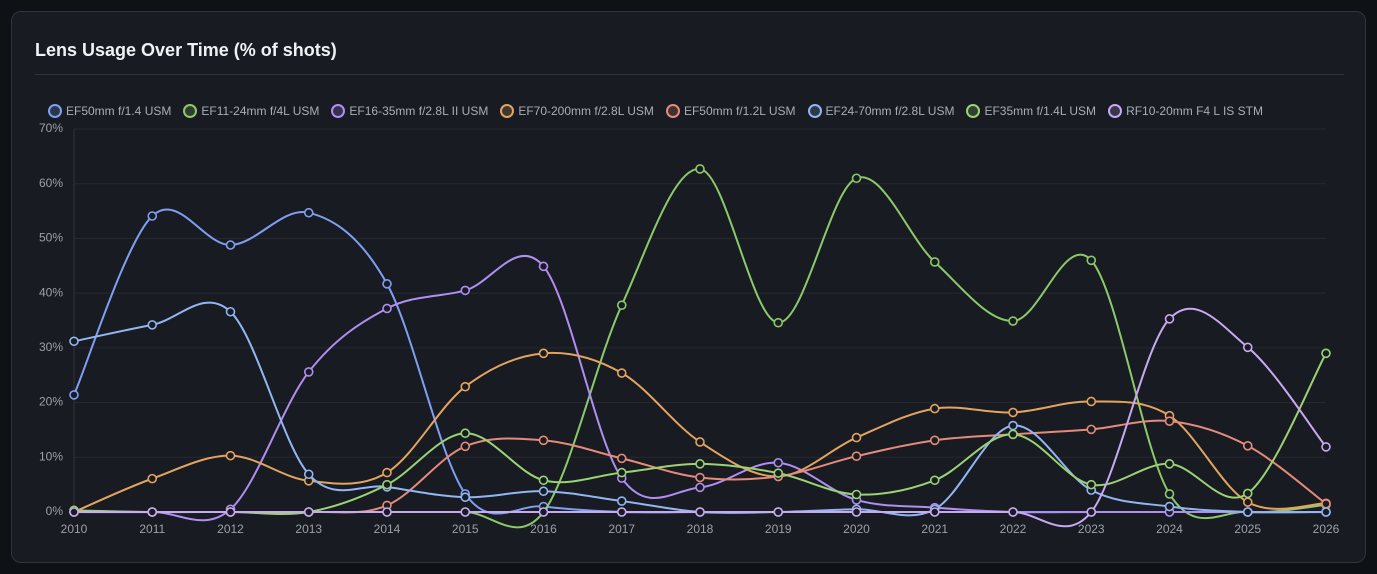  Describe the element at coordinates (730, 111) in the screenshot. I see `legend-item: EF50mm f/1.2L USM` at that location.